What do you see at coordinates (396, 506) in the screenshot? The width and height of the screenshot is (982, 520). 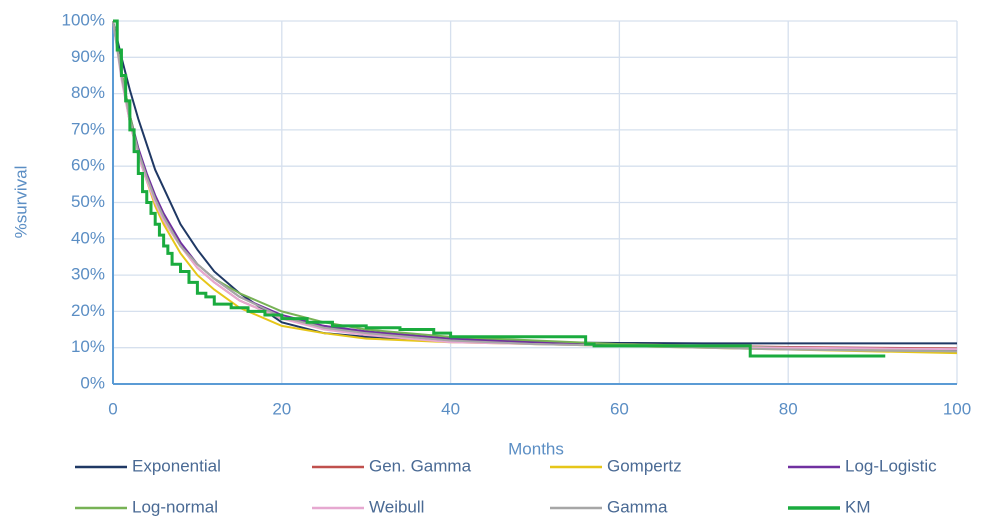 I see `legend-label: Weibull` at bounding box center [396, 506].